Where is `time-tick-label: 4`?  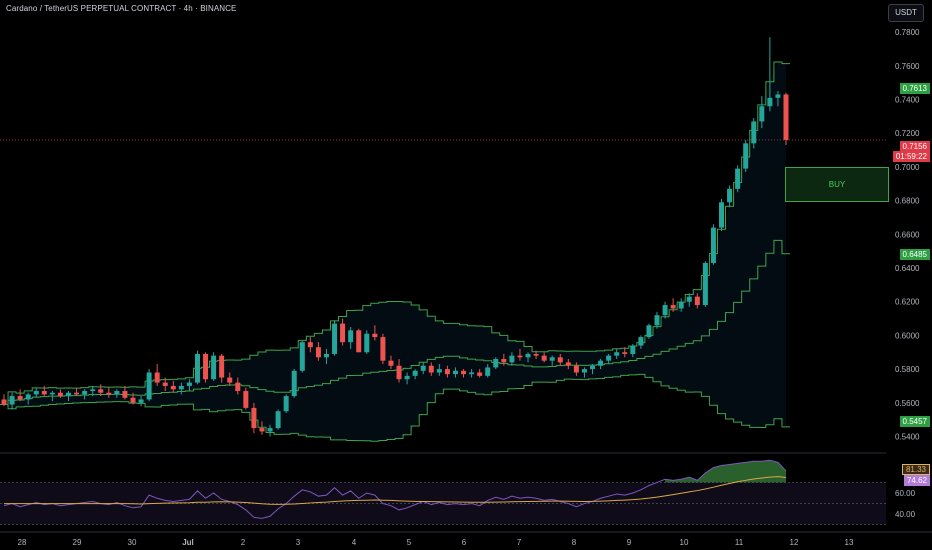
time-tick-label: 4 is located at coordinates (354, 542).